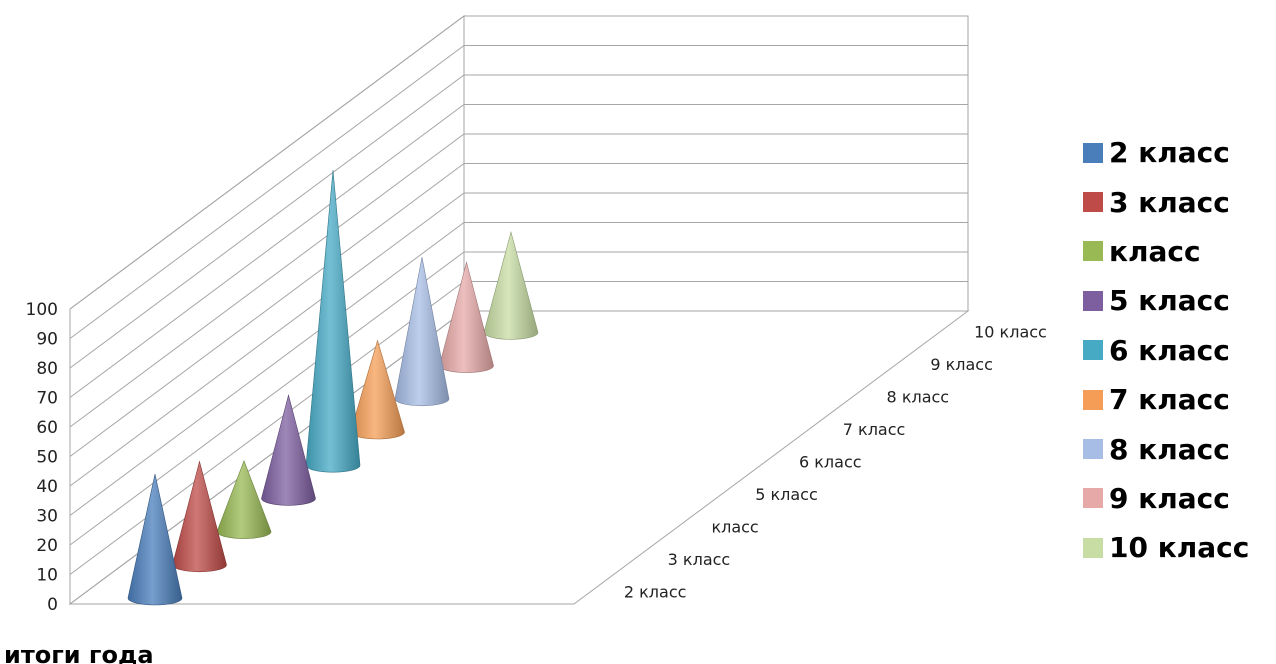 This screenshot has height=664, width=1276. Describe the element at coordinates (918, 396) in the screenshot. I see `depth-label: 8 класс` at that location.